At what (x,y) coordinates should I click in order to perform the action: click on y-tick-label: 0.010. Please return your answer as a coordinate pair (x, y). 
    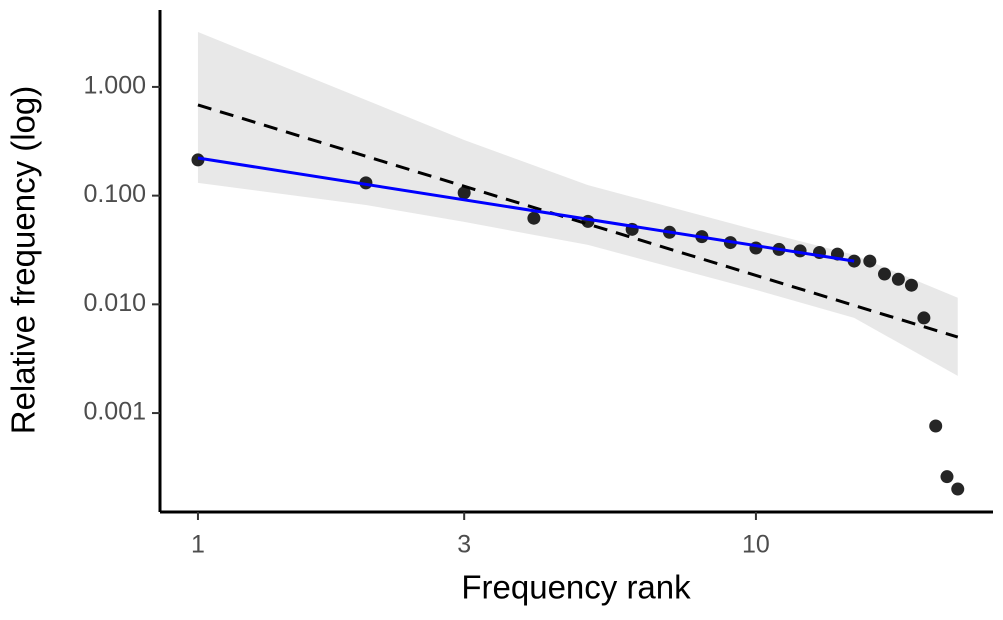
    Looking at the image, I should click on (114, 303).